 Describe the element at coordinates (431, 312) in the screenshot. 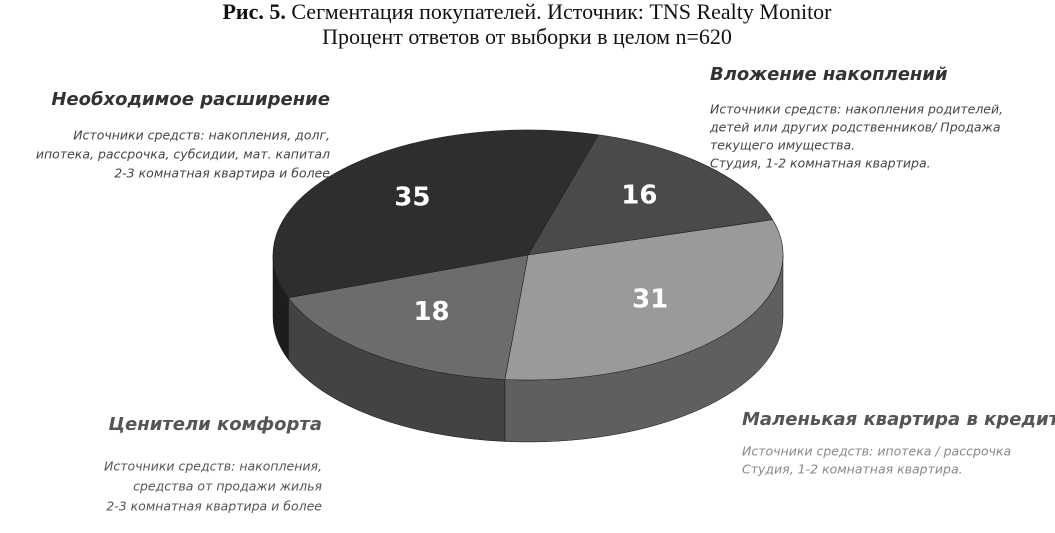

I see `value-label: 18` at that location.